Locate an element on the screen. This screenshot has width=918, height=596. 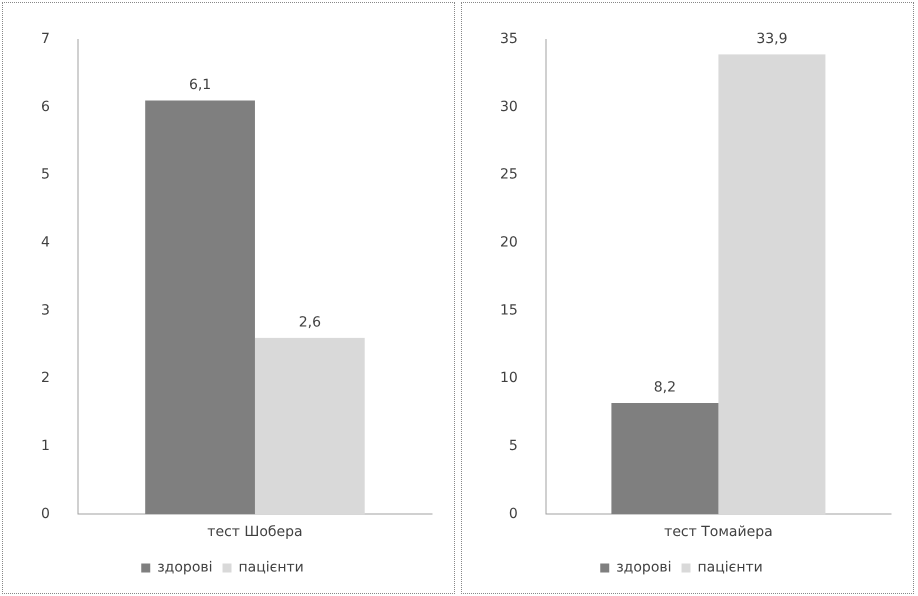
y-tick-label: 4 is located at coordinates (45, 242).